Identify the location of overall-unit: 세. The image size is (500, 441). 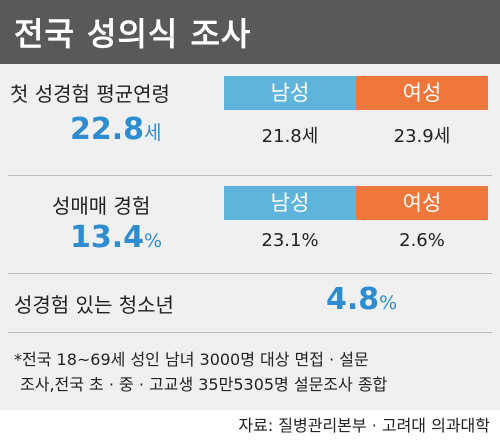
(153, 133).